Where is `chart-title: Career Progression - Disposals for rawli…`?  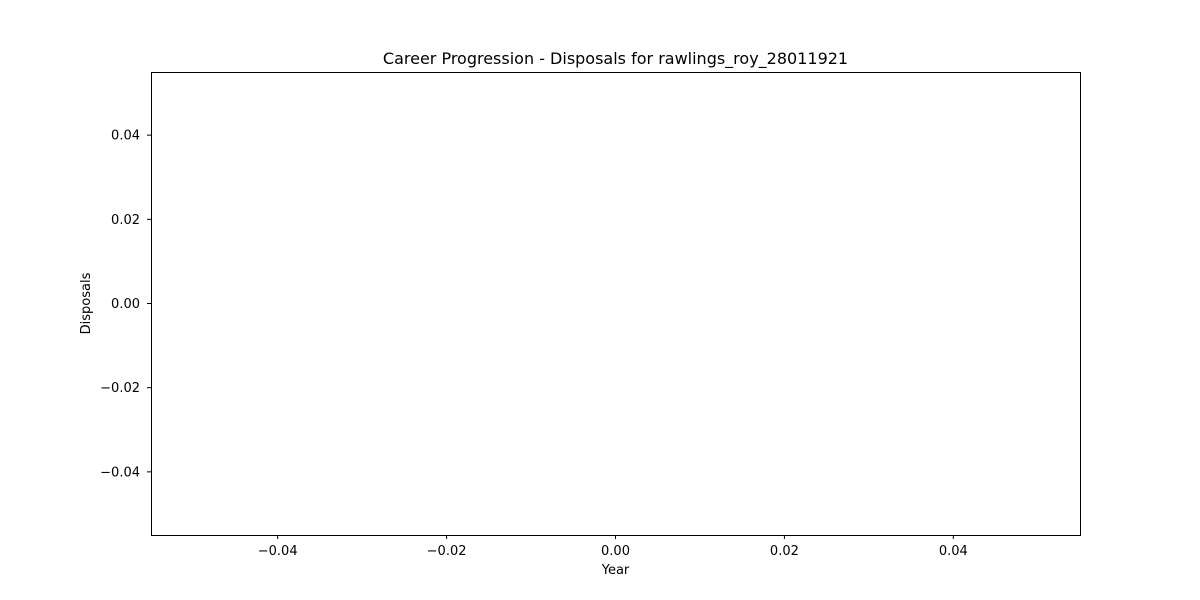 chart-title: Career Progression - Disposals for rawli… is located at coordinates (615, 59).